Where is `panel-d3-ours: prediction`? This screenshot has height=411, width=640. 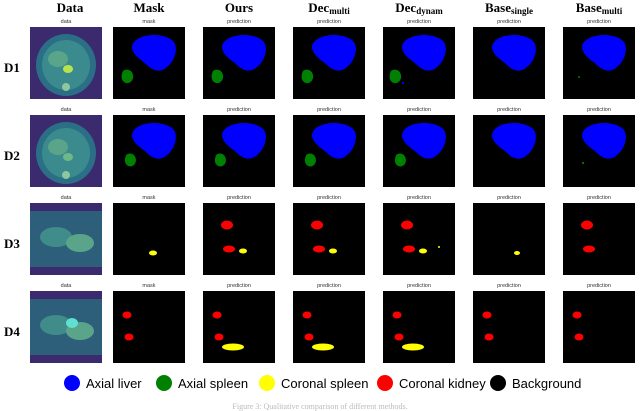
panel-d3-ours: prediction is located at coordinates (239, 234).